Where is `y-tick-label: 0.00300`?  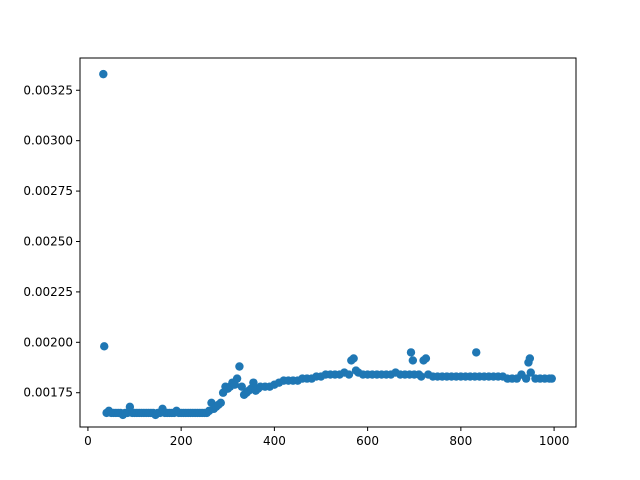
y-tick-label: 0.00300 is located at coordinates (48, 141).